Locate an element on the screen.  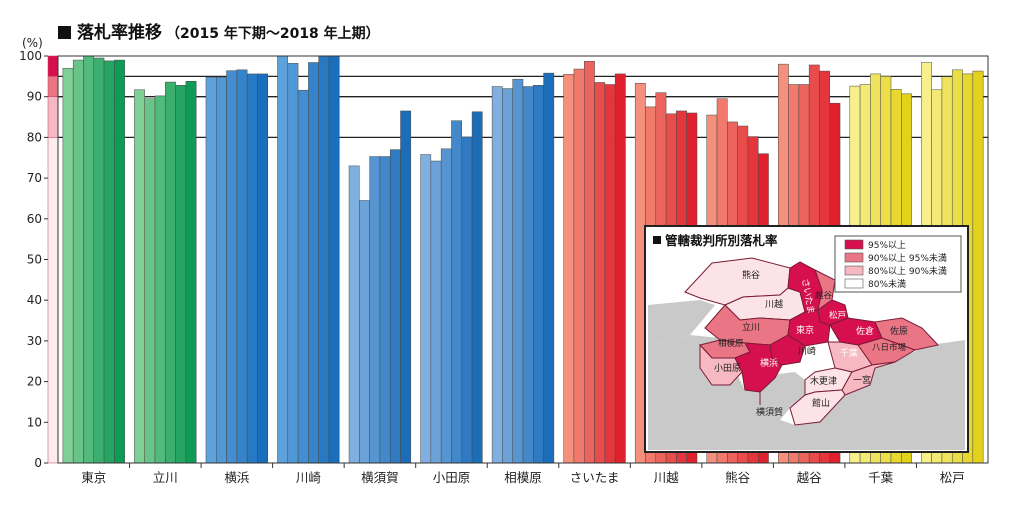
y-axis-label: (%) is located at coordinates (32, 43).